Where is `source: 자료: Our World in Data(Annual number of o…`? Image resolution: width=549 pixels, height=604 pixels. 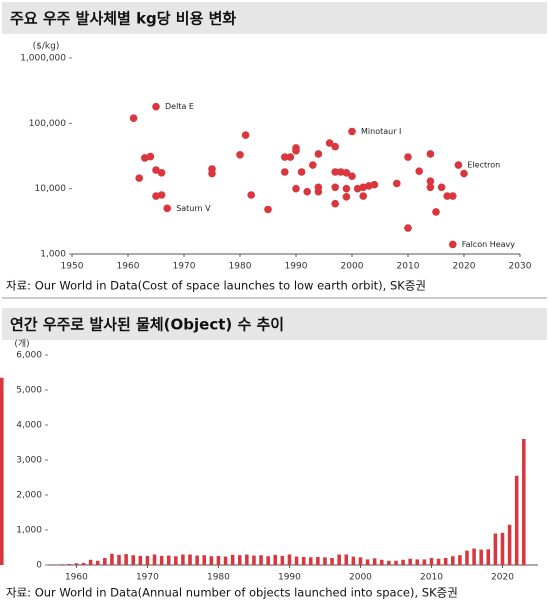
source: 자료: Our World in Data(Annual number of o… is located at coordinates (232, 593).